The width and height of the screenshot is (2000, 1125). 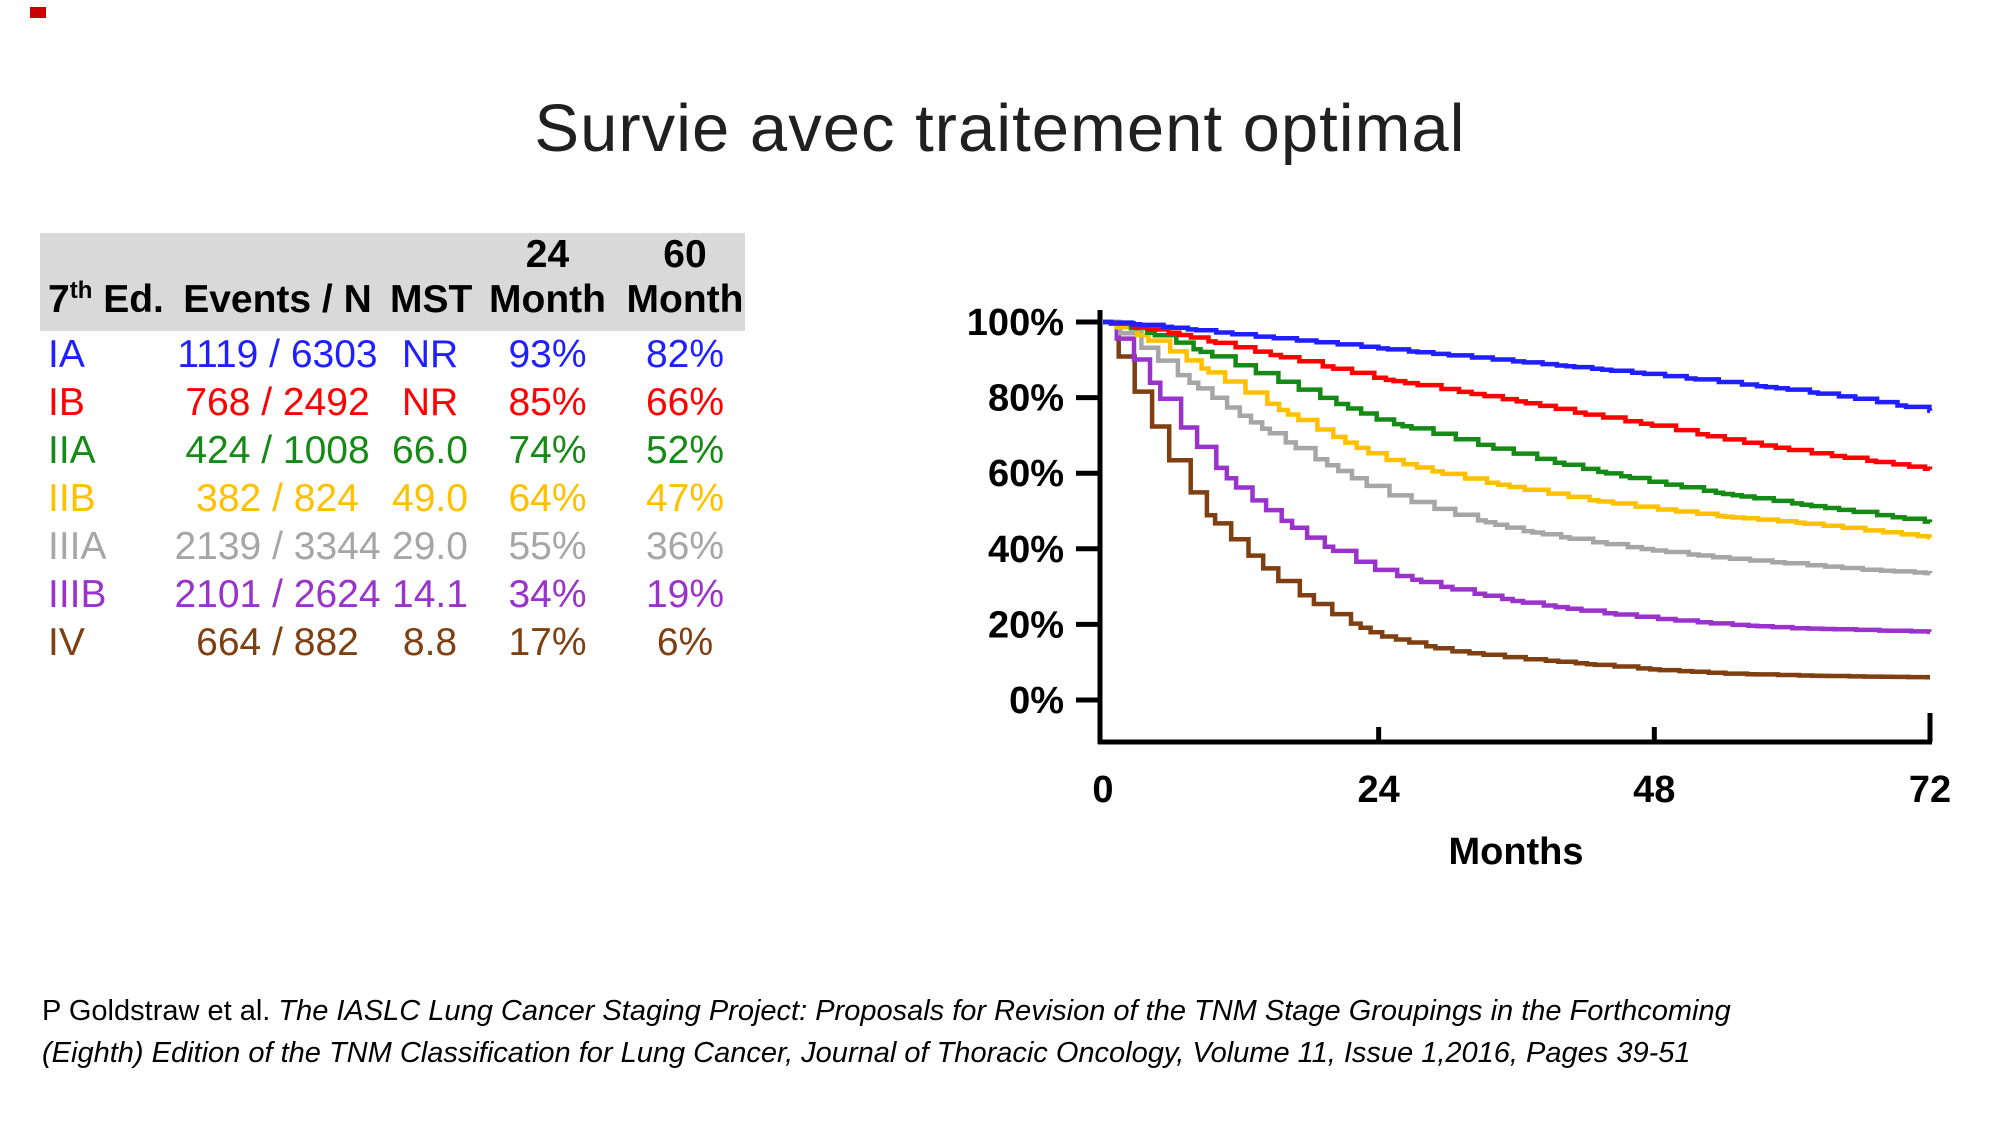 What do you see at coordinates (547, 354) in the screenshot?
I see `month24-cell: 93%` at bounding box center [547, 354].